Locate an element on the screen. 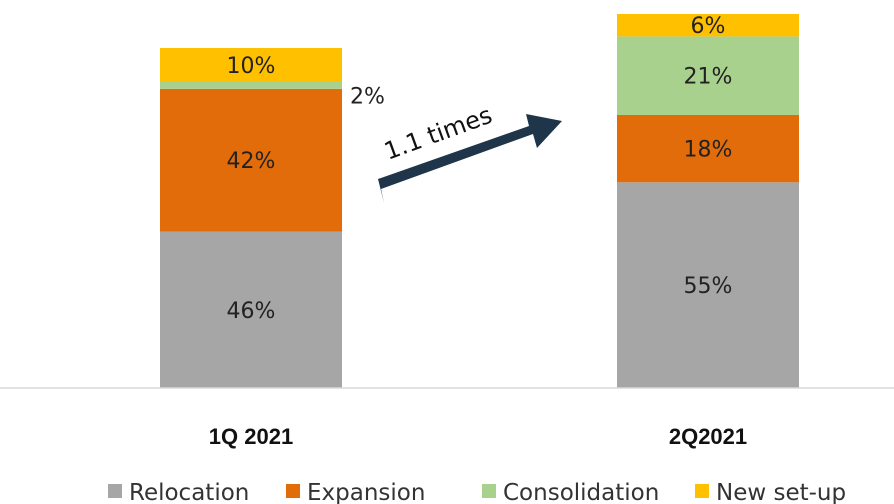  data-label-consolidation-2: 21% is located at coordinates (708, 77).